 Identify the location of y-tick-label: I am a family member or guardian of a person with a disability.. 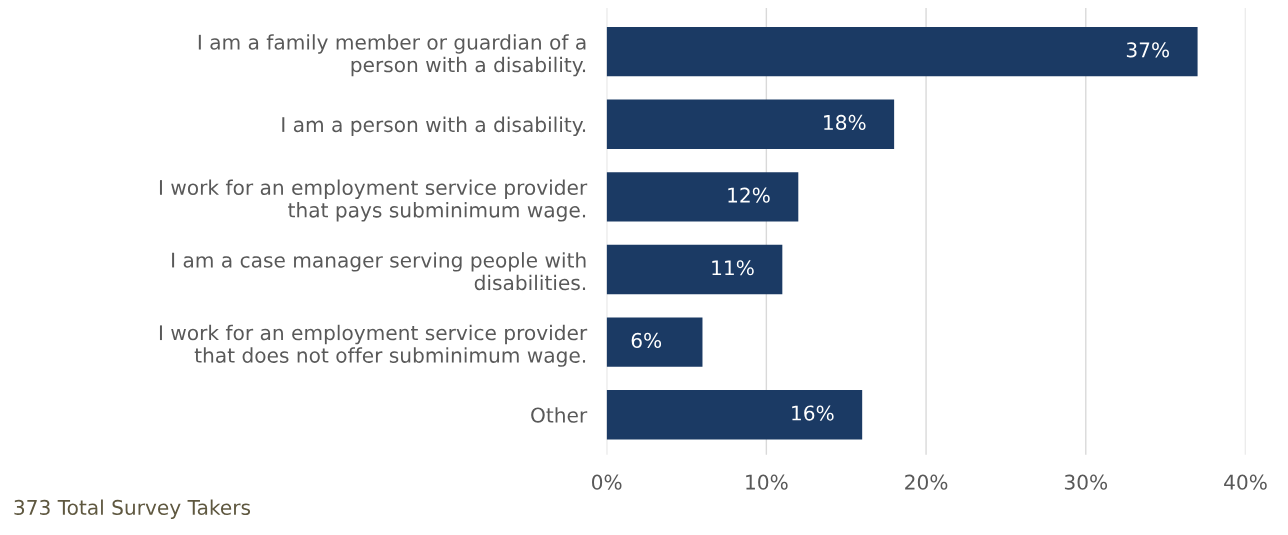
(392, 55).